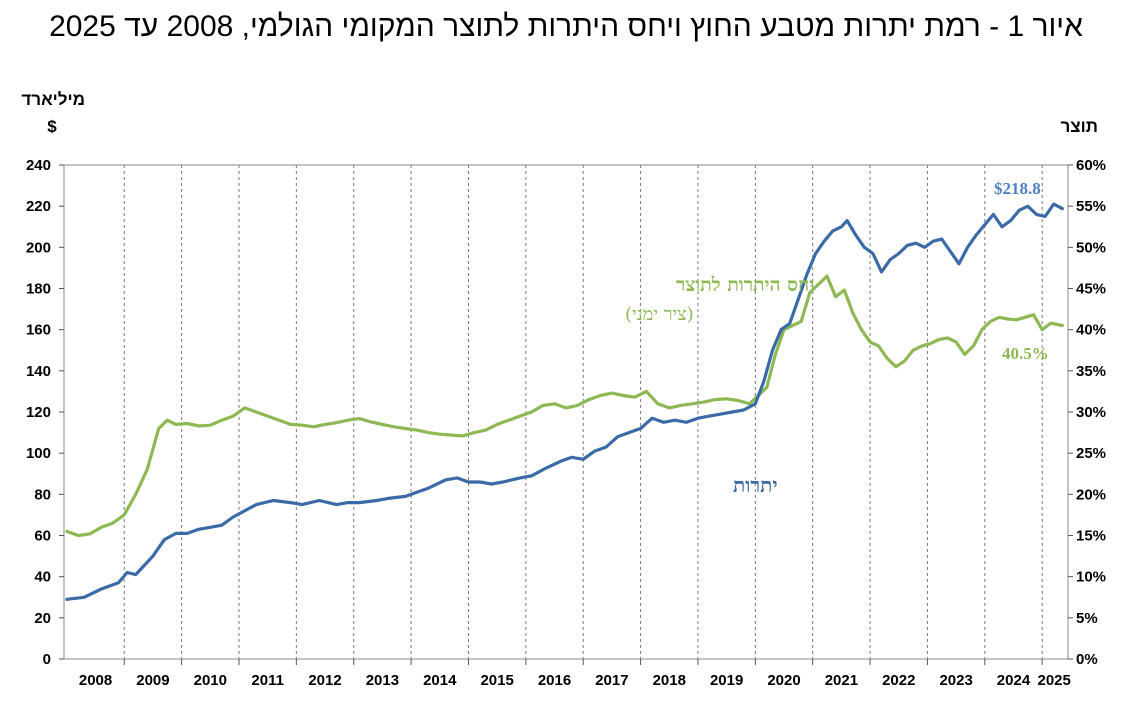 This screenshot has width=1132, height=714. I want to click on left-tick-label: 20, so click(42, 618).